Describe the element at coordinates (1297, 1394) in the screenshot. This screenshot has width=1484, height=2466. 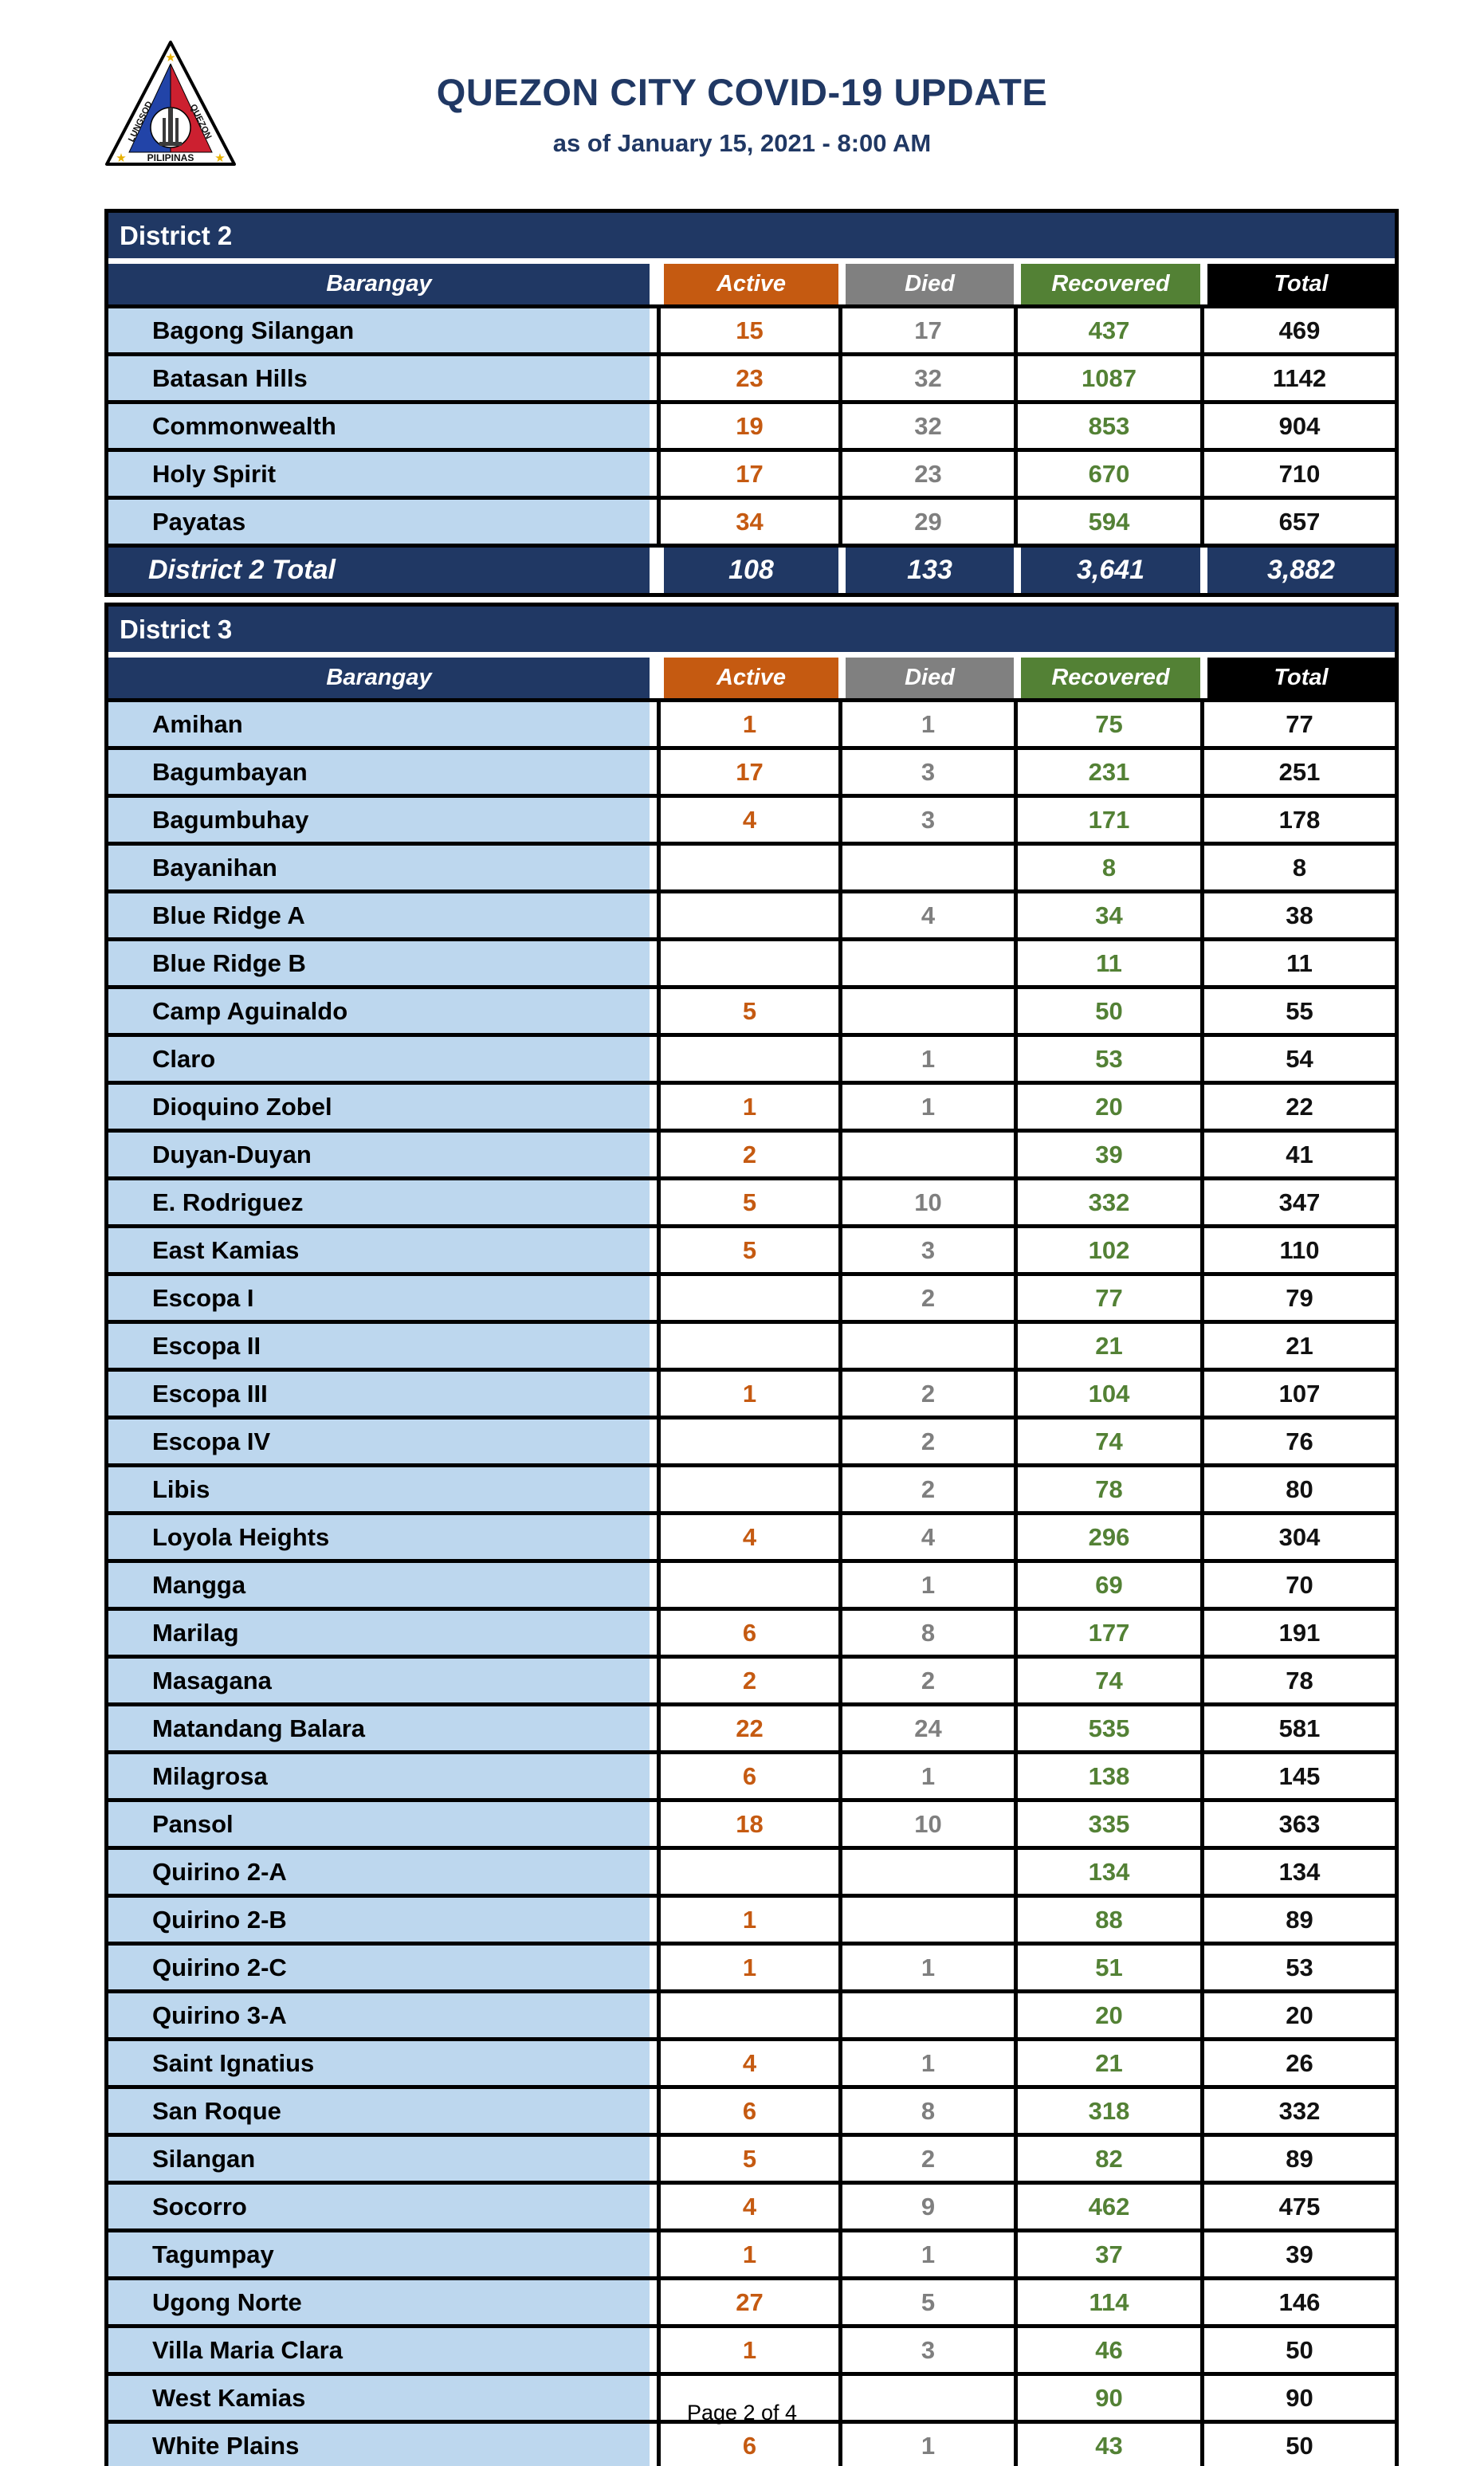
I see `total-cell: 107` at that location.